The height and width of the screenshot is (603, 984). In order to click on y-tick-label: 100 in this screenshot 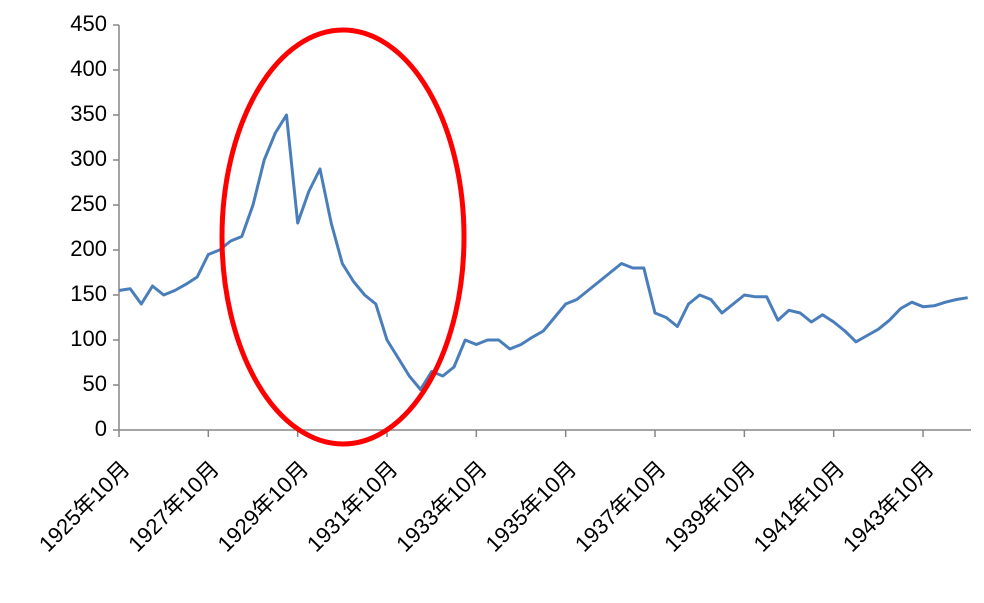, I will do `click(88, 338)`.